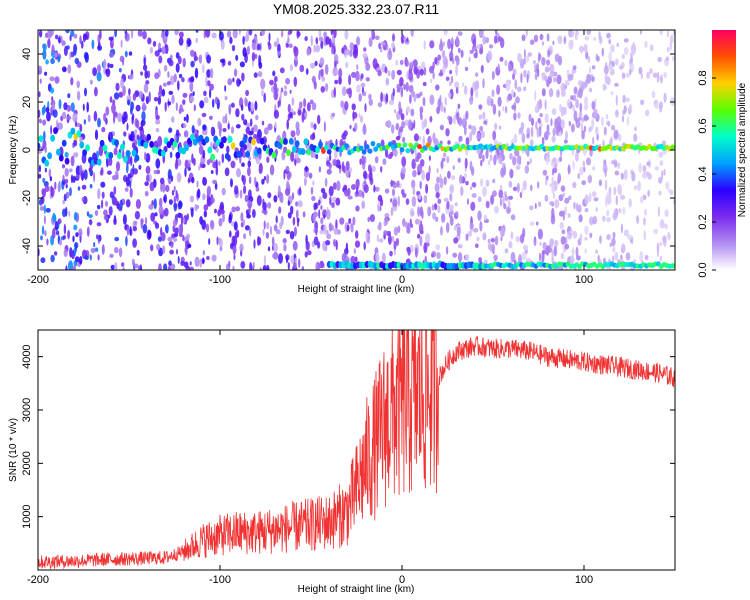 The width and height of the screenshot is (750, 600). What do you see at coordinates (584, 580) in the screenshot?
I see `snr-x-tick-label: 100` at bounding box center [584, 580].